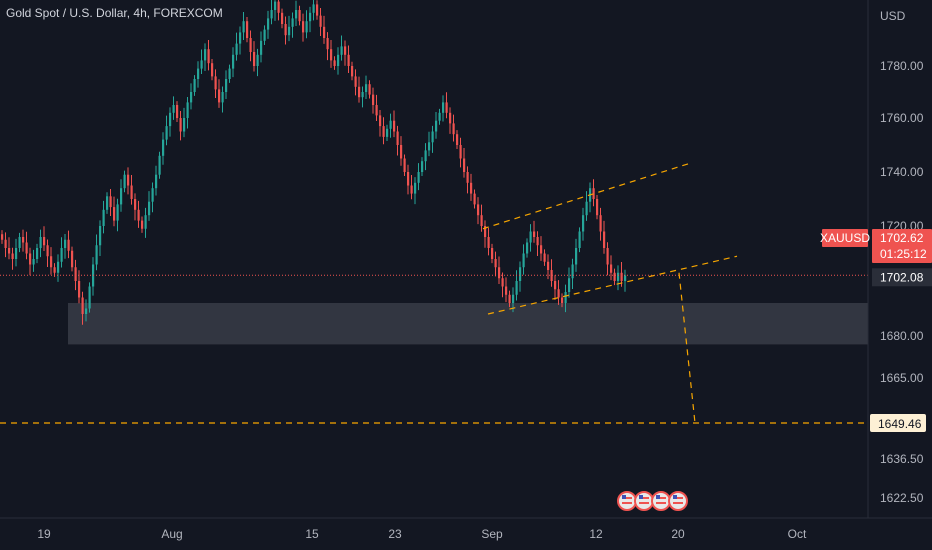 This screenshot has height=550, width=932. What do you see at coordinates (596, 534) in the screenshot?
I see `x-tick-label: 12` at bounding box center [596, 534].